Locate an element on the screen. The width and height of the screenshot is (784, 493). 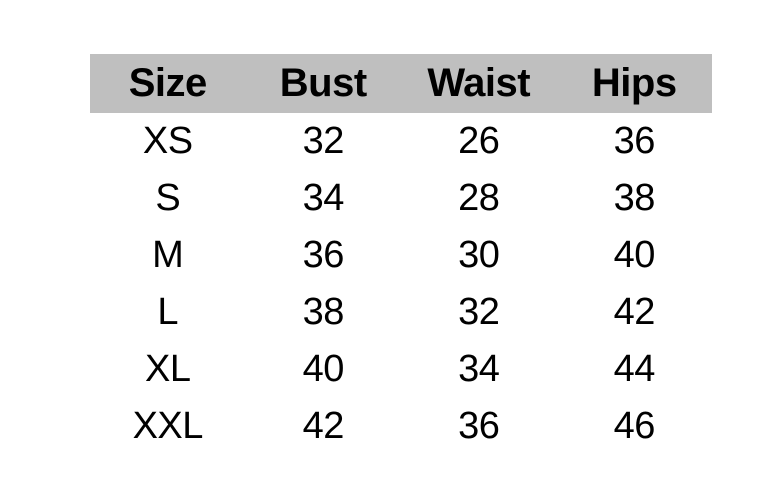
cell-hips: 46 is located at coordinates (634, 426).